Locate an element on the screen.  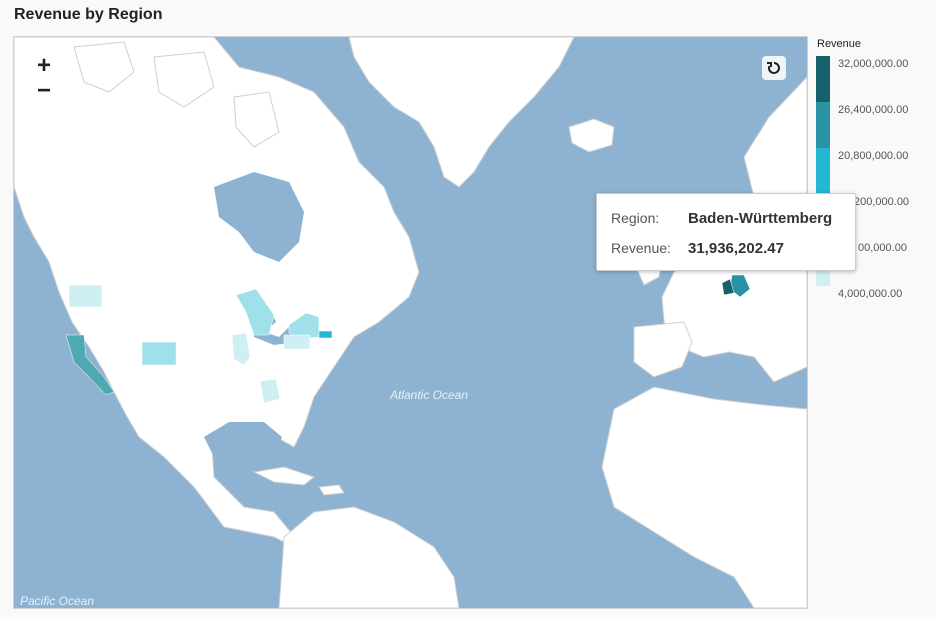
arctic-islands is located at coordinates (176, 94).